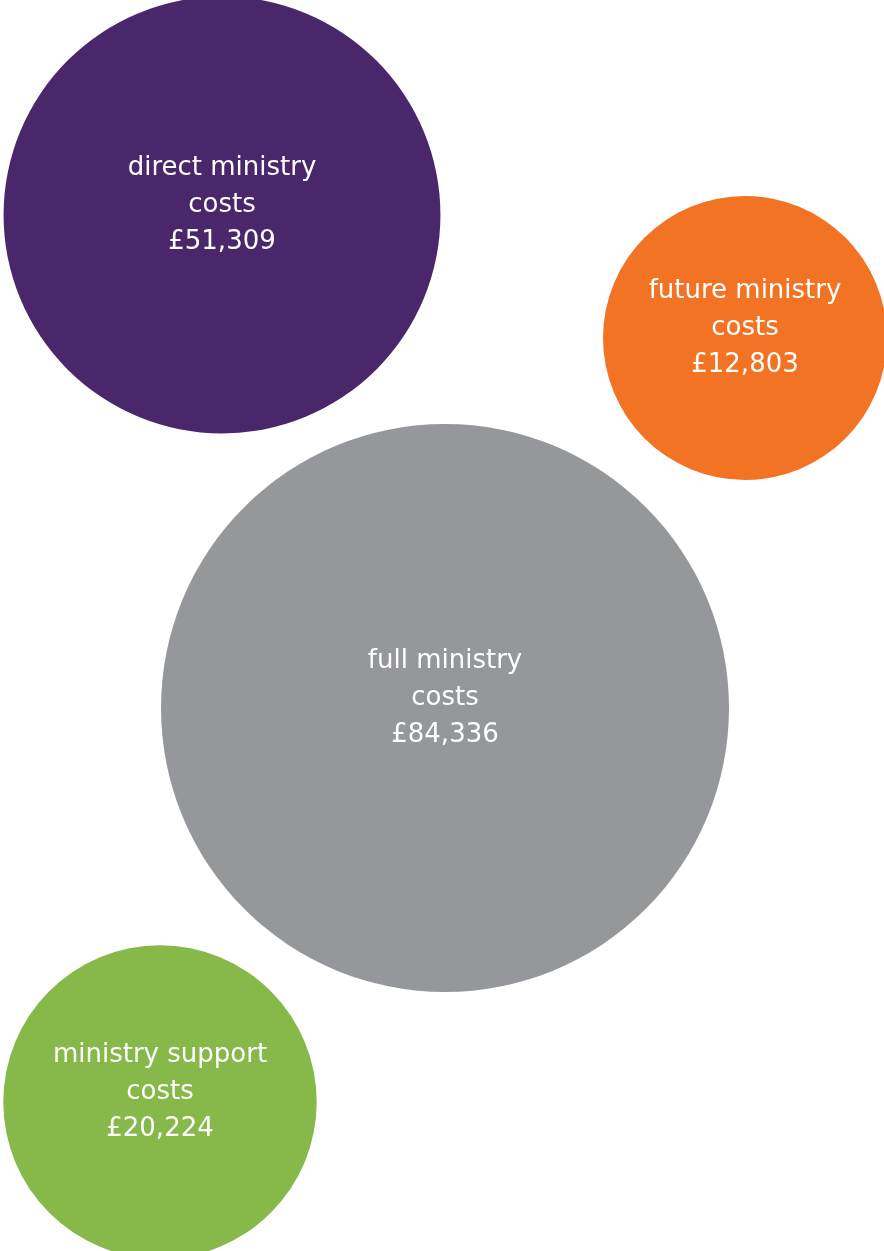 The width and height of the screenshot is (884, 1251). Describe the element at coordinates (160, 1126) in the screenshot. I see `data-label: £20,224` at that location.